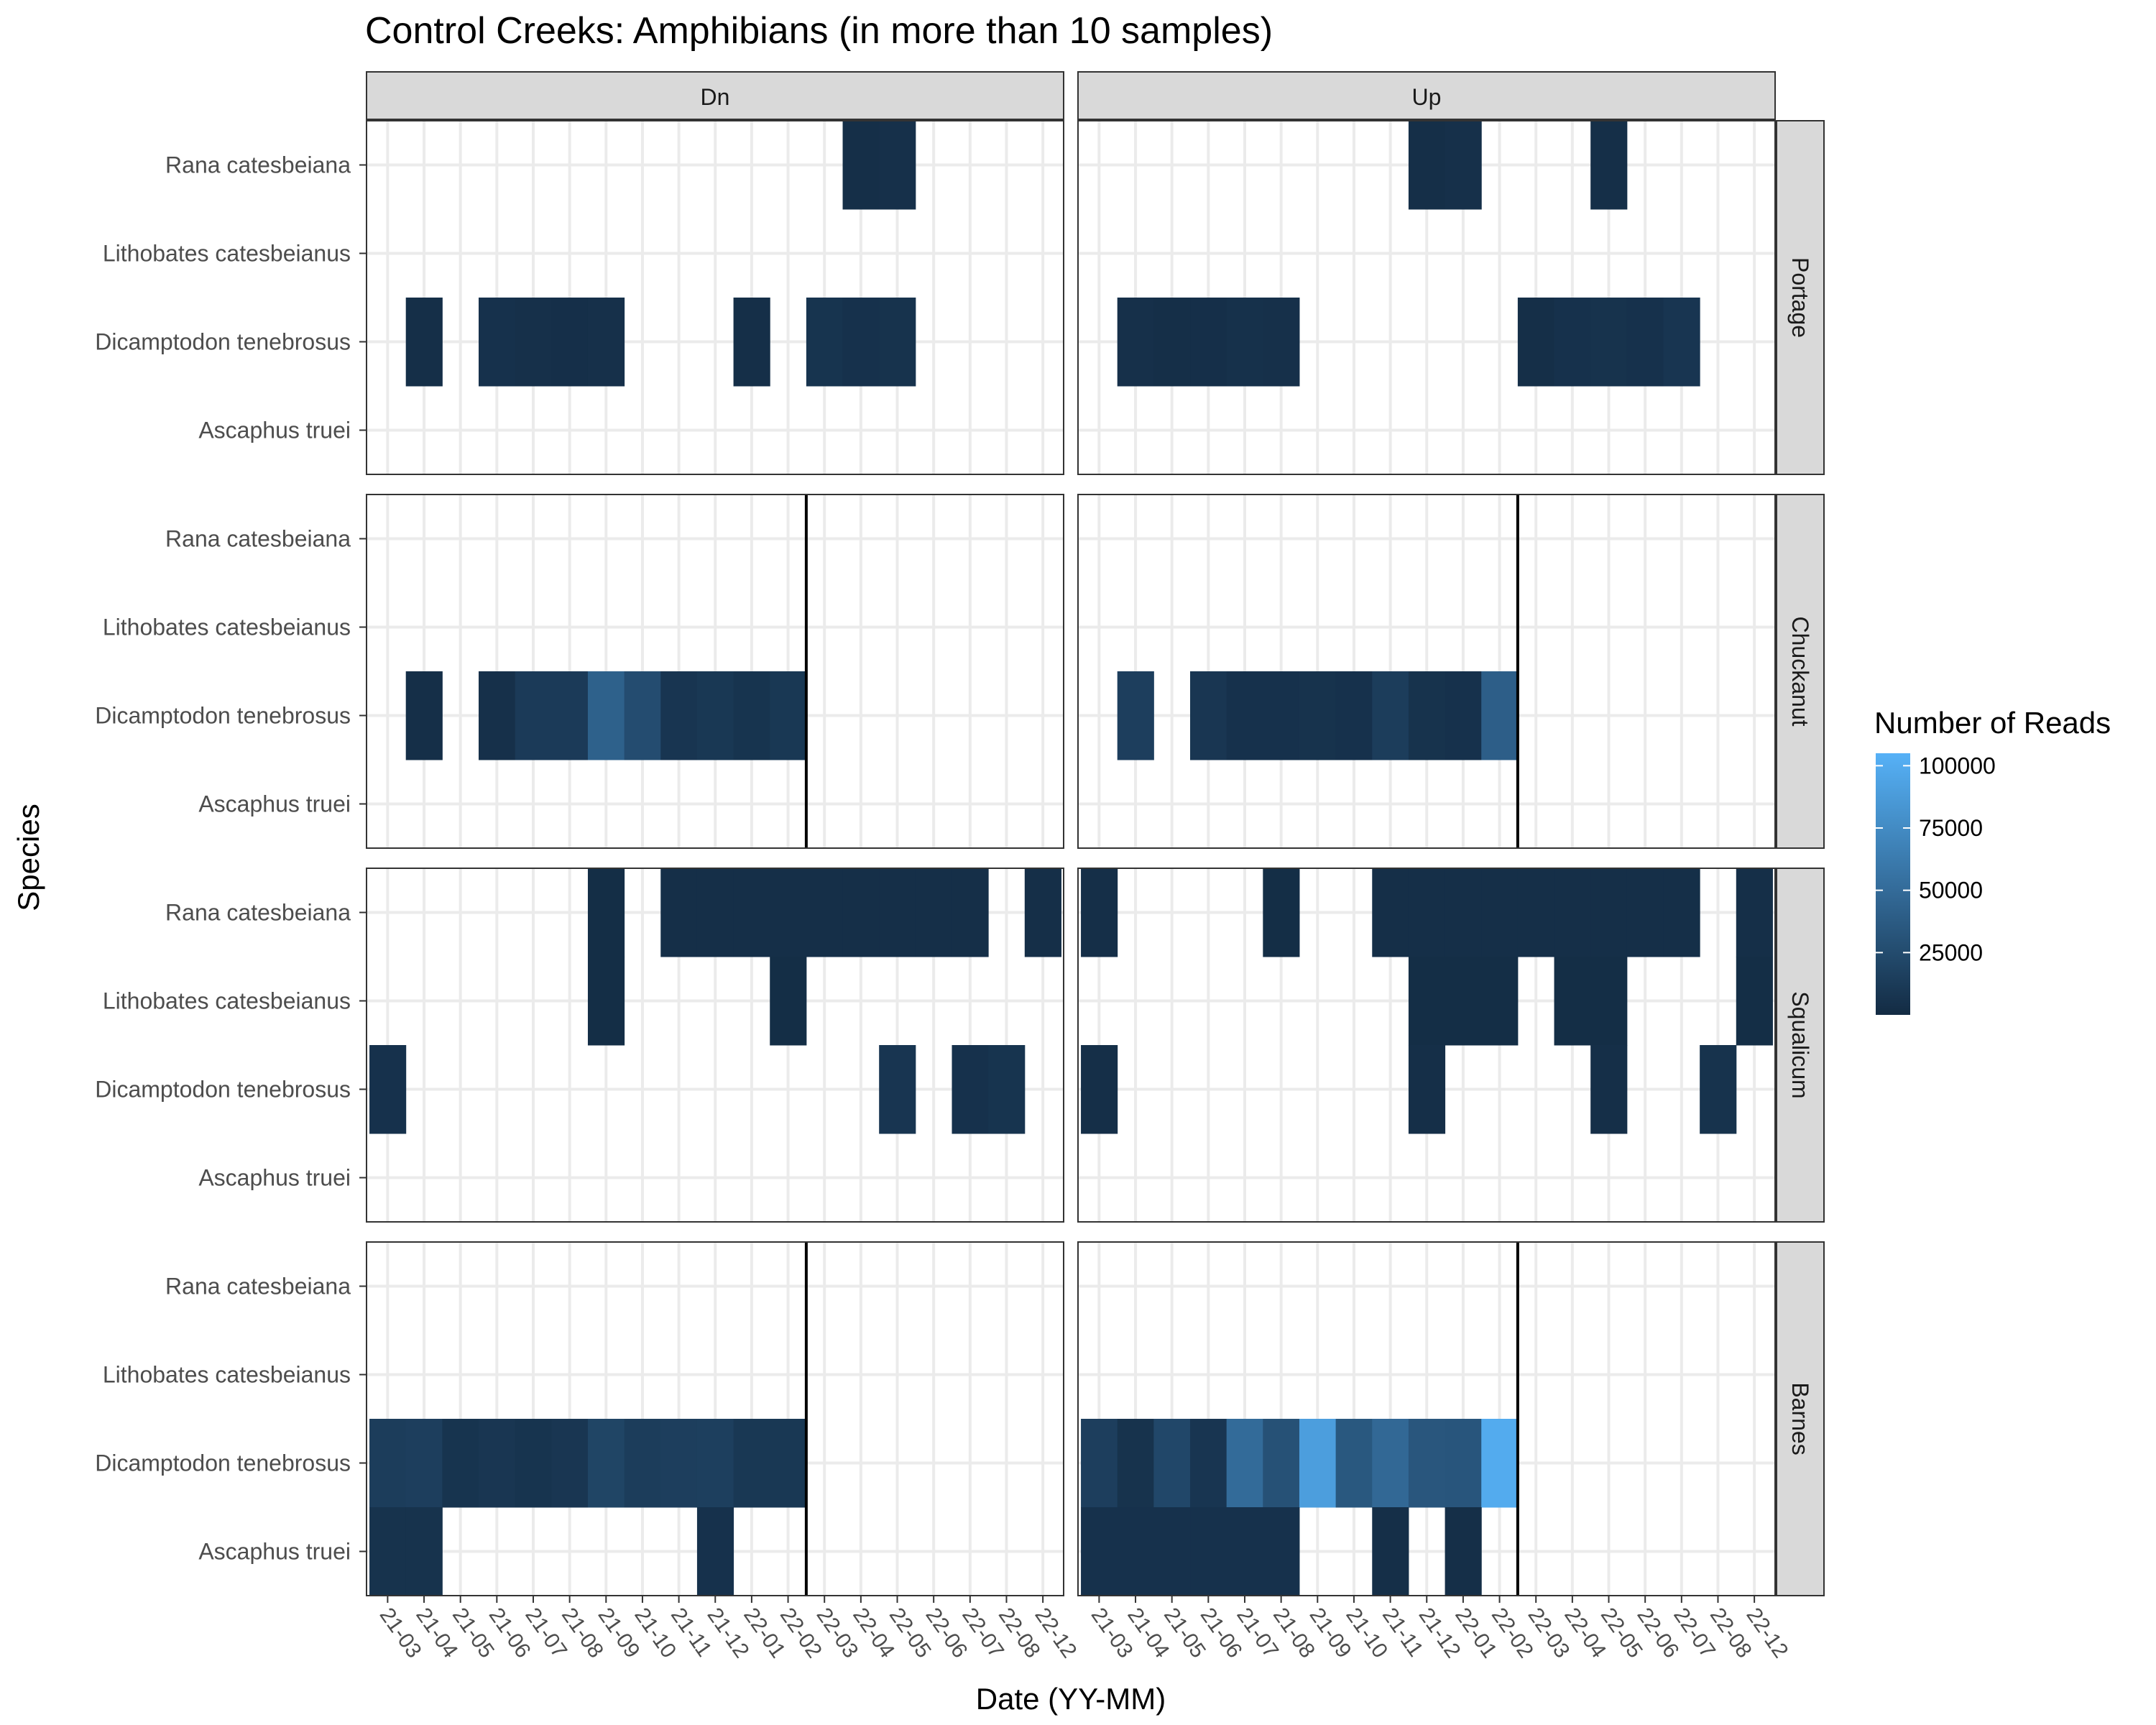 The image size is (2156, 1725). I want to click on strip-label-portage: Portage, so click(1800, 297).